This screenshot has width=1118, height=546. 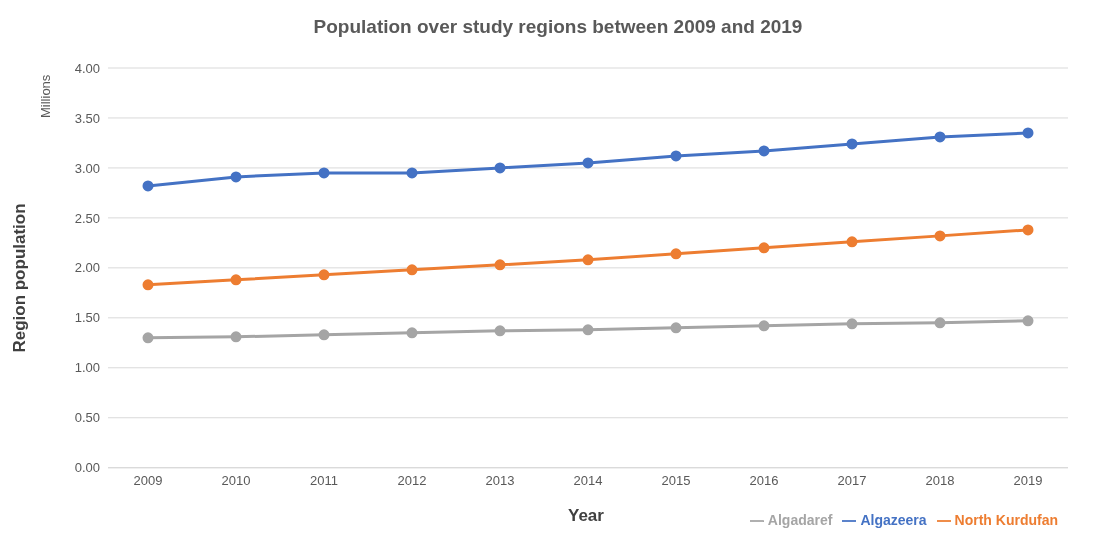 I want to click on x-tick-label: 2009, so click(x=148, y=480).